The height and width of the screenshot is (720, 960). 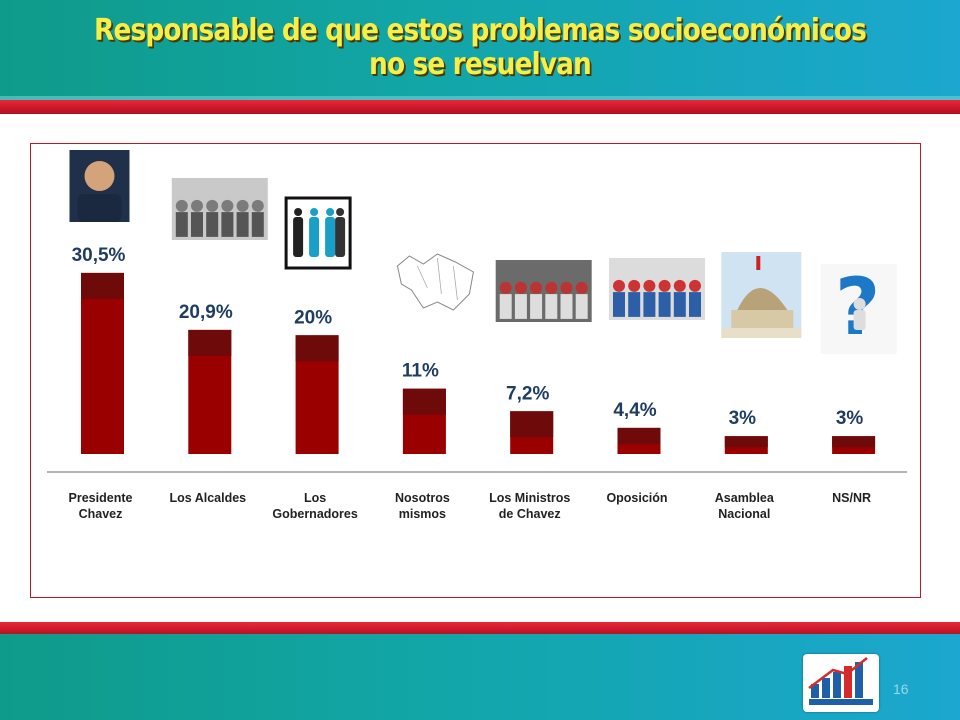 I want to click on logo-graphic-icon, so click(x=840, y=681).